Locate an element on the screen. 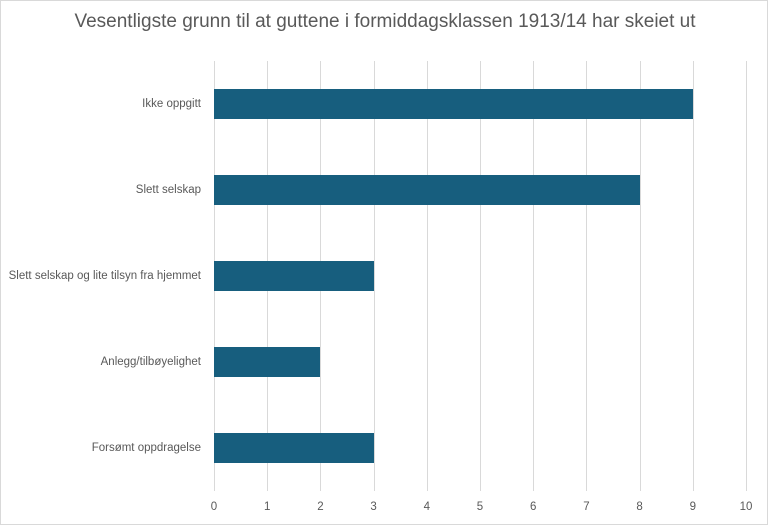 This screenshot has width=768, height=525. x-tick-label: 0 is located at coordinates (214, 507).